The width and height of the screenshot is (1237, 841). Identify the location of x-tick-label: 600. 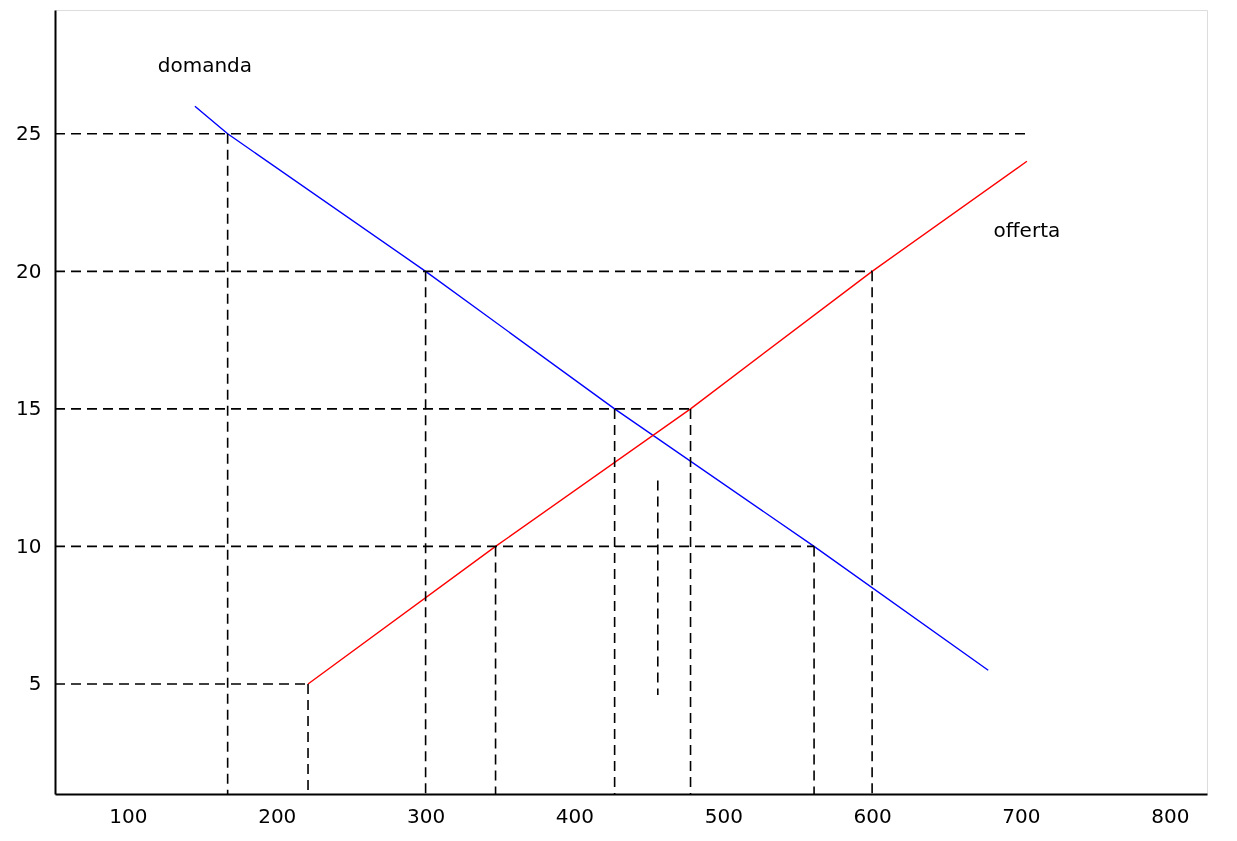
(872, 815).